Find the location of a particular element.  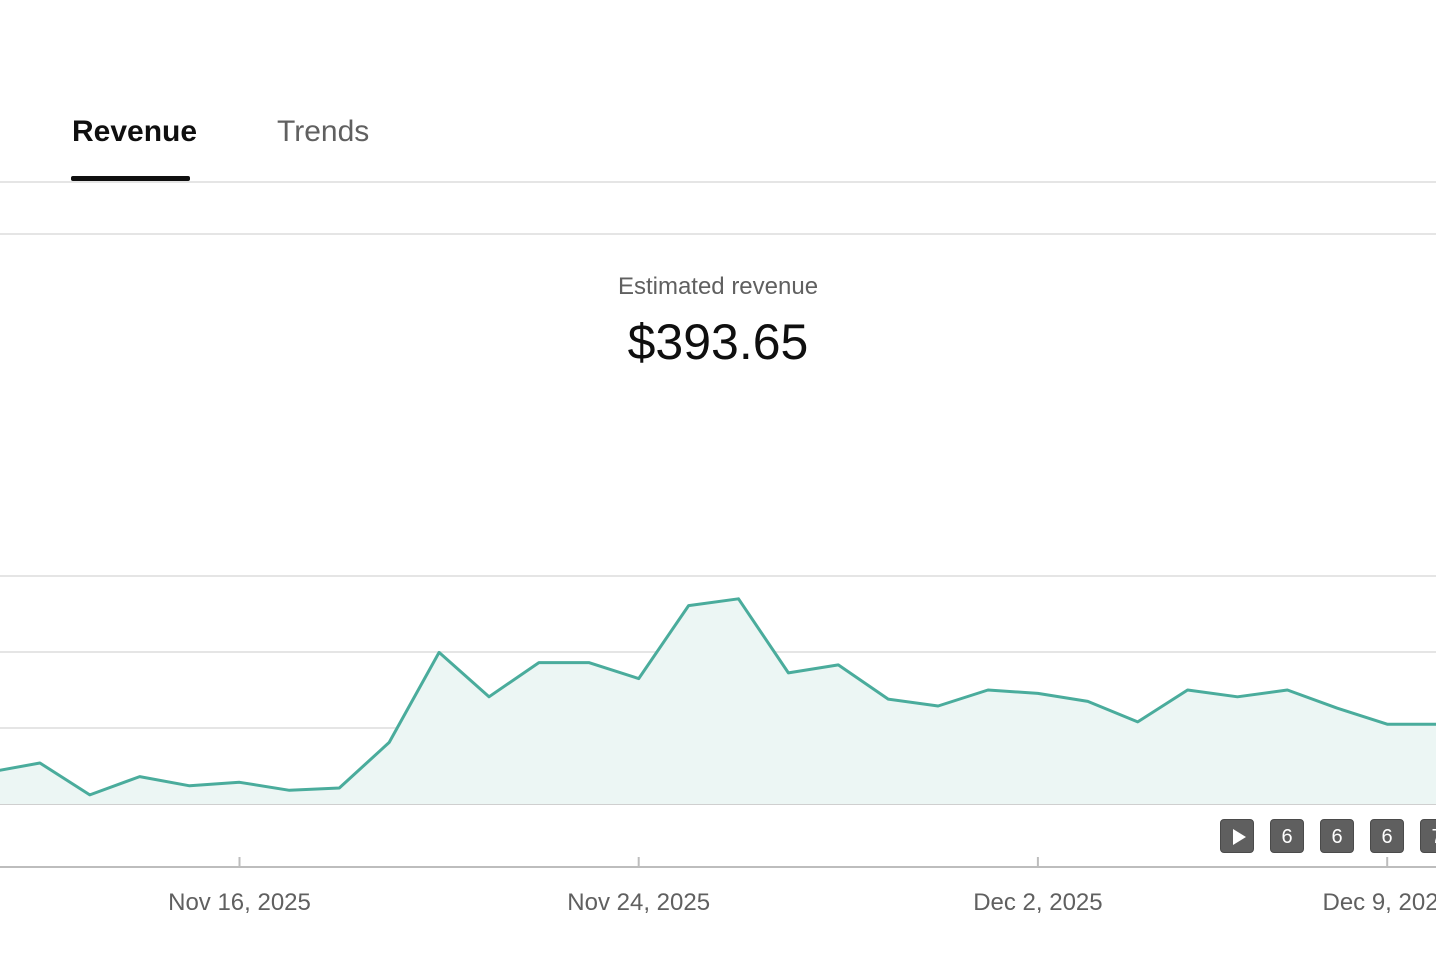

video-marker: 7 is located at coordinates (1428, 836).